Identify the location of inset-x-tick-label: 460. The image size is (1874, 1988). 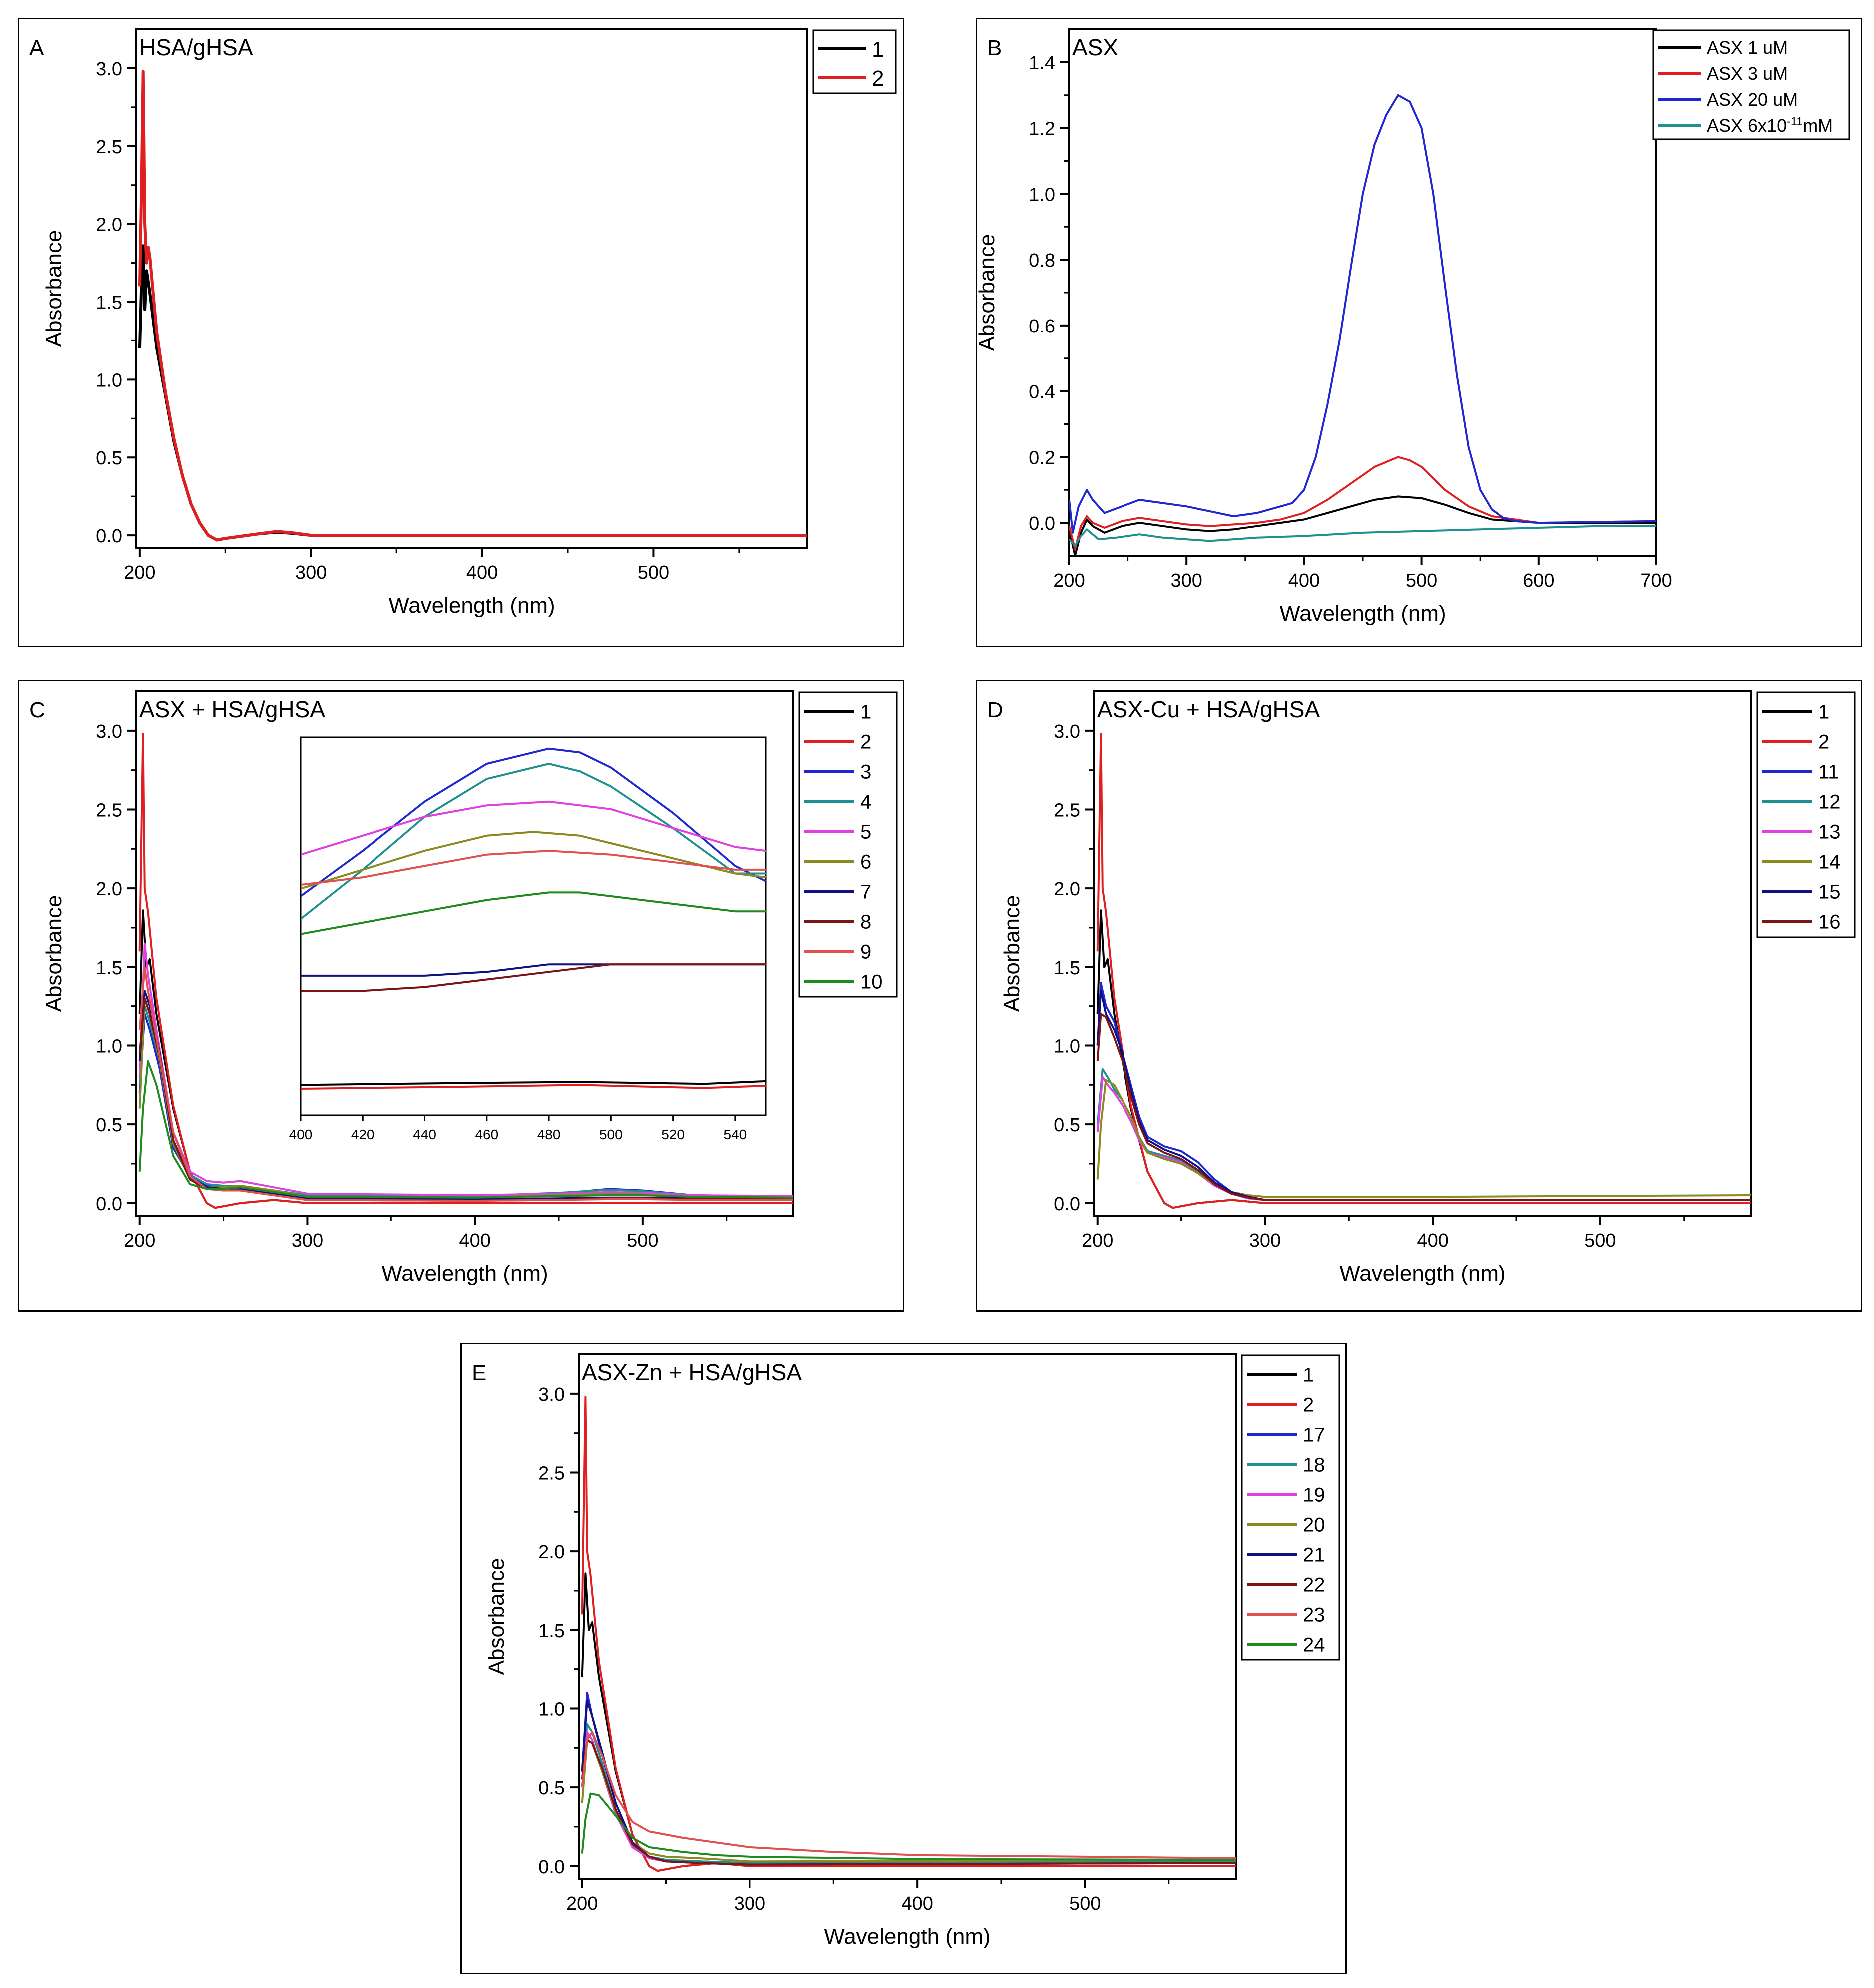
(486, 1134).